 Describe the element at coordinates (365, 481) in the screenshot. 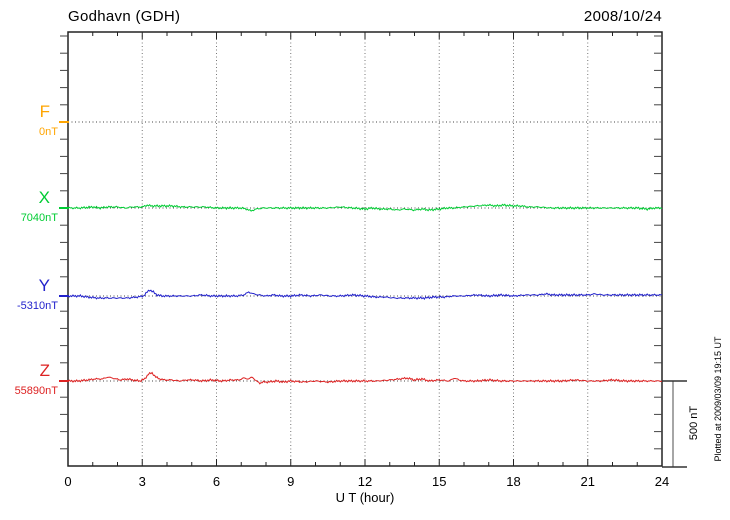

I see `x-tick-label: 12` at that location.